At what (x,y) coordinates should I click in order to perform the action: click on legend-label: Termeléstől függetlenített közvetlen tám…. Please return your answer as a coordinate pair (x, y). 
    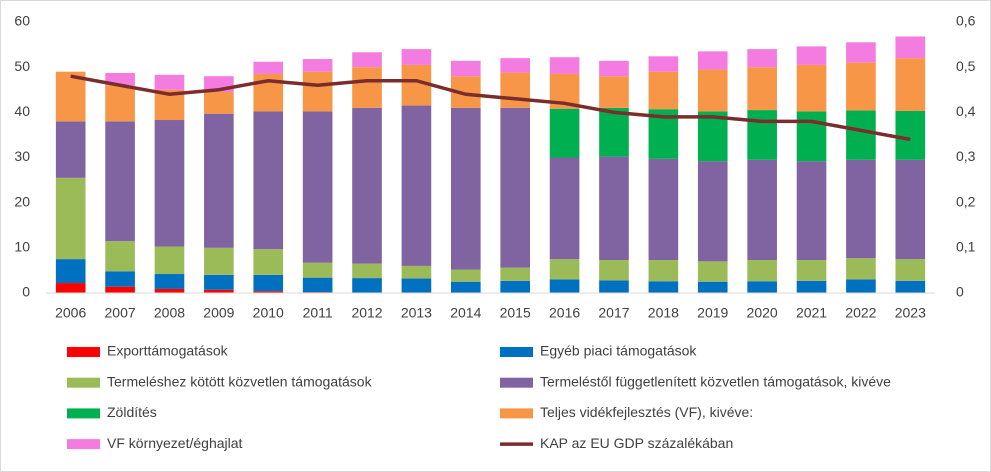
    Looking at the image, I should click on (715, 381).